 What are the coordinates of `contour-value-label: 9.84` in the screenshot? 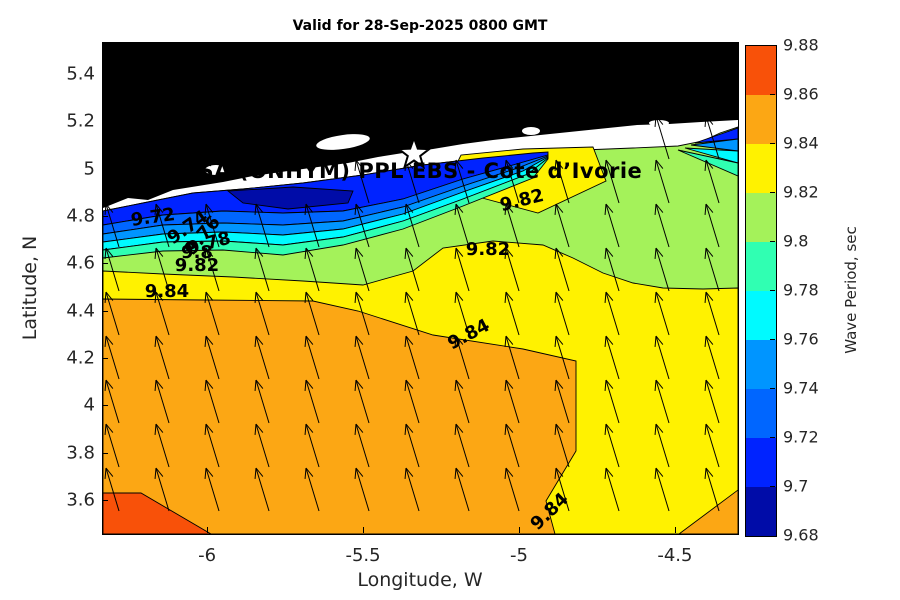 It's located at (167, 291).